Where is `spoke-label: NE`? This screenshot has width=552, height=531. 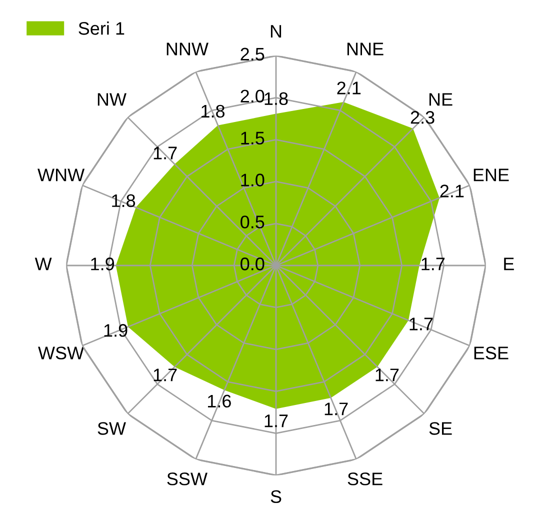 spoke-label: NE is located at coordinates (440, 99).